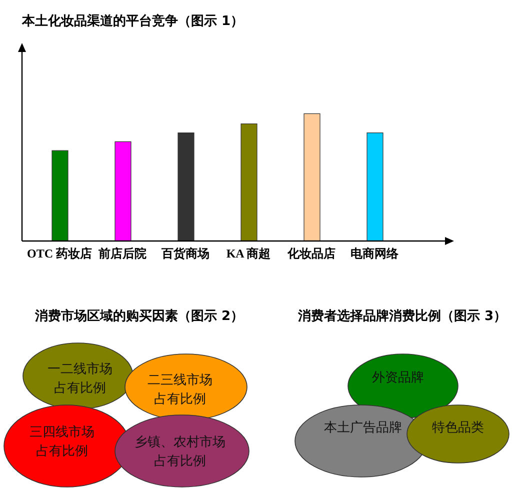  Describe the element at coordinates (311, 253) in the screenshot. I see `x-tick-label: 化妆品店` at that location.